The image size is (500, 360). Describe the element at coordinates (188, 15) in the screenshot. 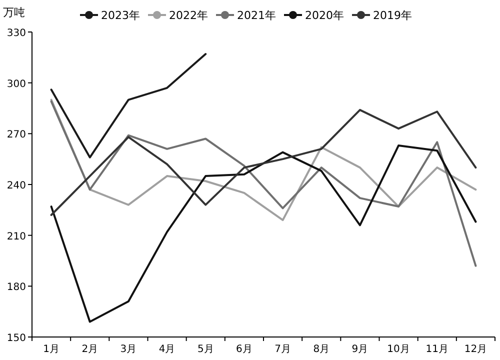

I see `legend-label: 2022年` at that location.